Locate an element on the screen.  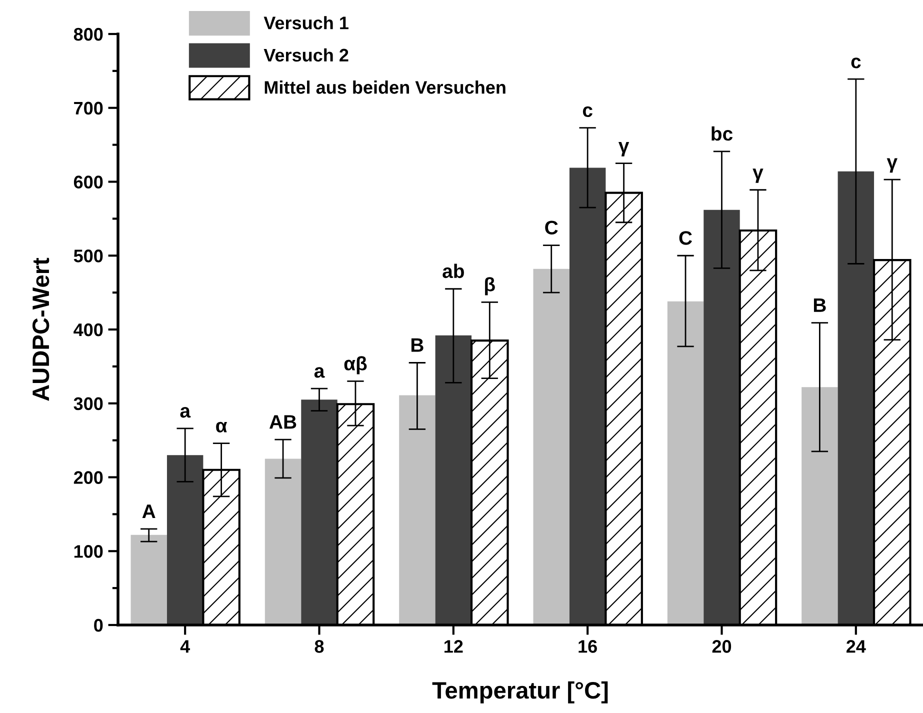
y-axis-title: AUDPC-Wert is located at coordinates (41, 329).